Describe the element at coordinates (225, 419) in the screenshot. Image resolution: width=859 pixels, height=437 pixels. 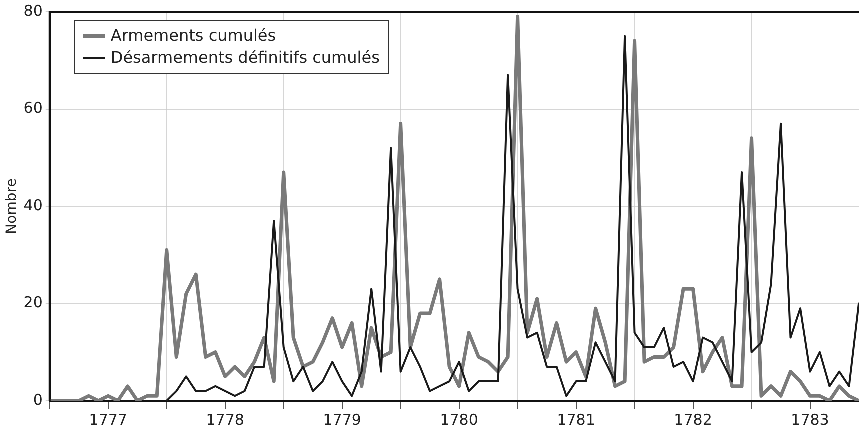
I see `x-tick-label: 1778` at that location.